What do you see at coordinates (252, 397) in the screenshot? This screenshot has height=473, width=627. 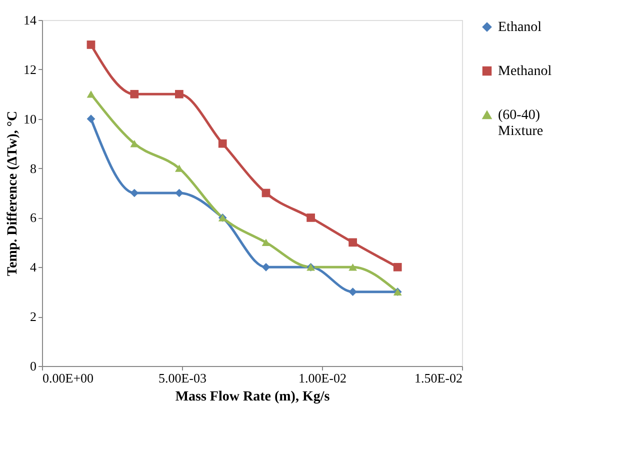 I see `x-axis-title: Mass Flow Rate (m), Kg/s` at bounding box center [252, 397].